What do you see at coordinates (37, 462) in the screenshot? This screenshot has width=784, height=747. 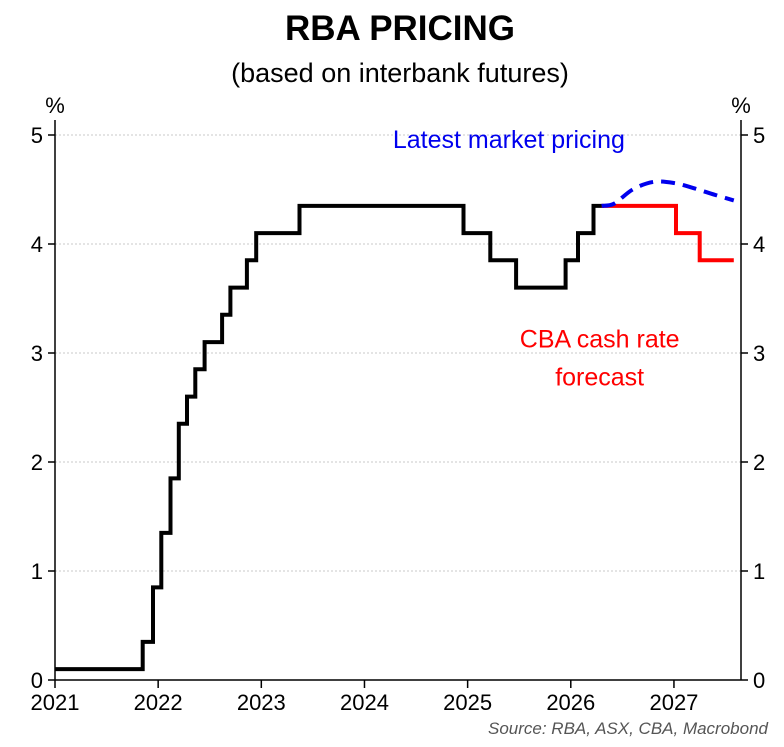 I see `y-tick-label-left-2: 2` at bounding box center [37, 462].